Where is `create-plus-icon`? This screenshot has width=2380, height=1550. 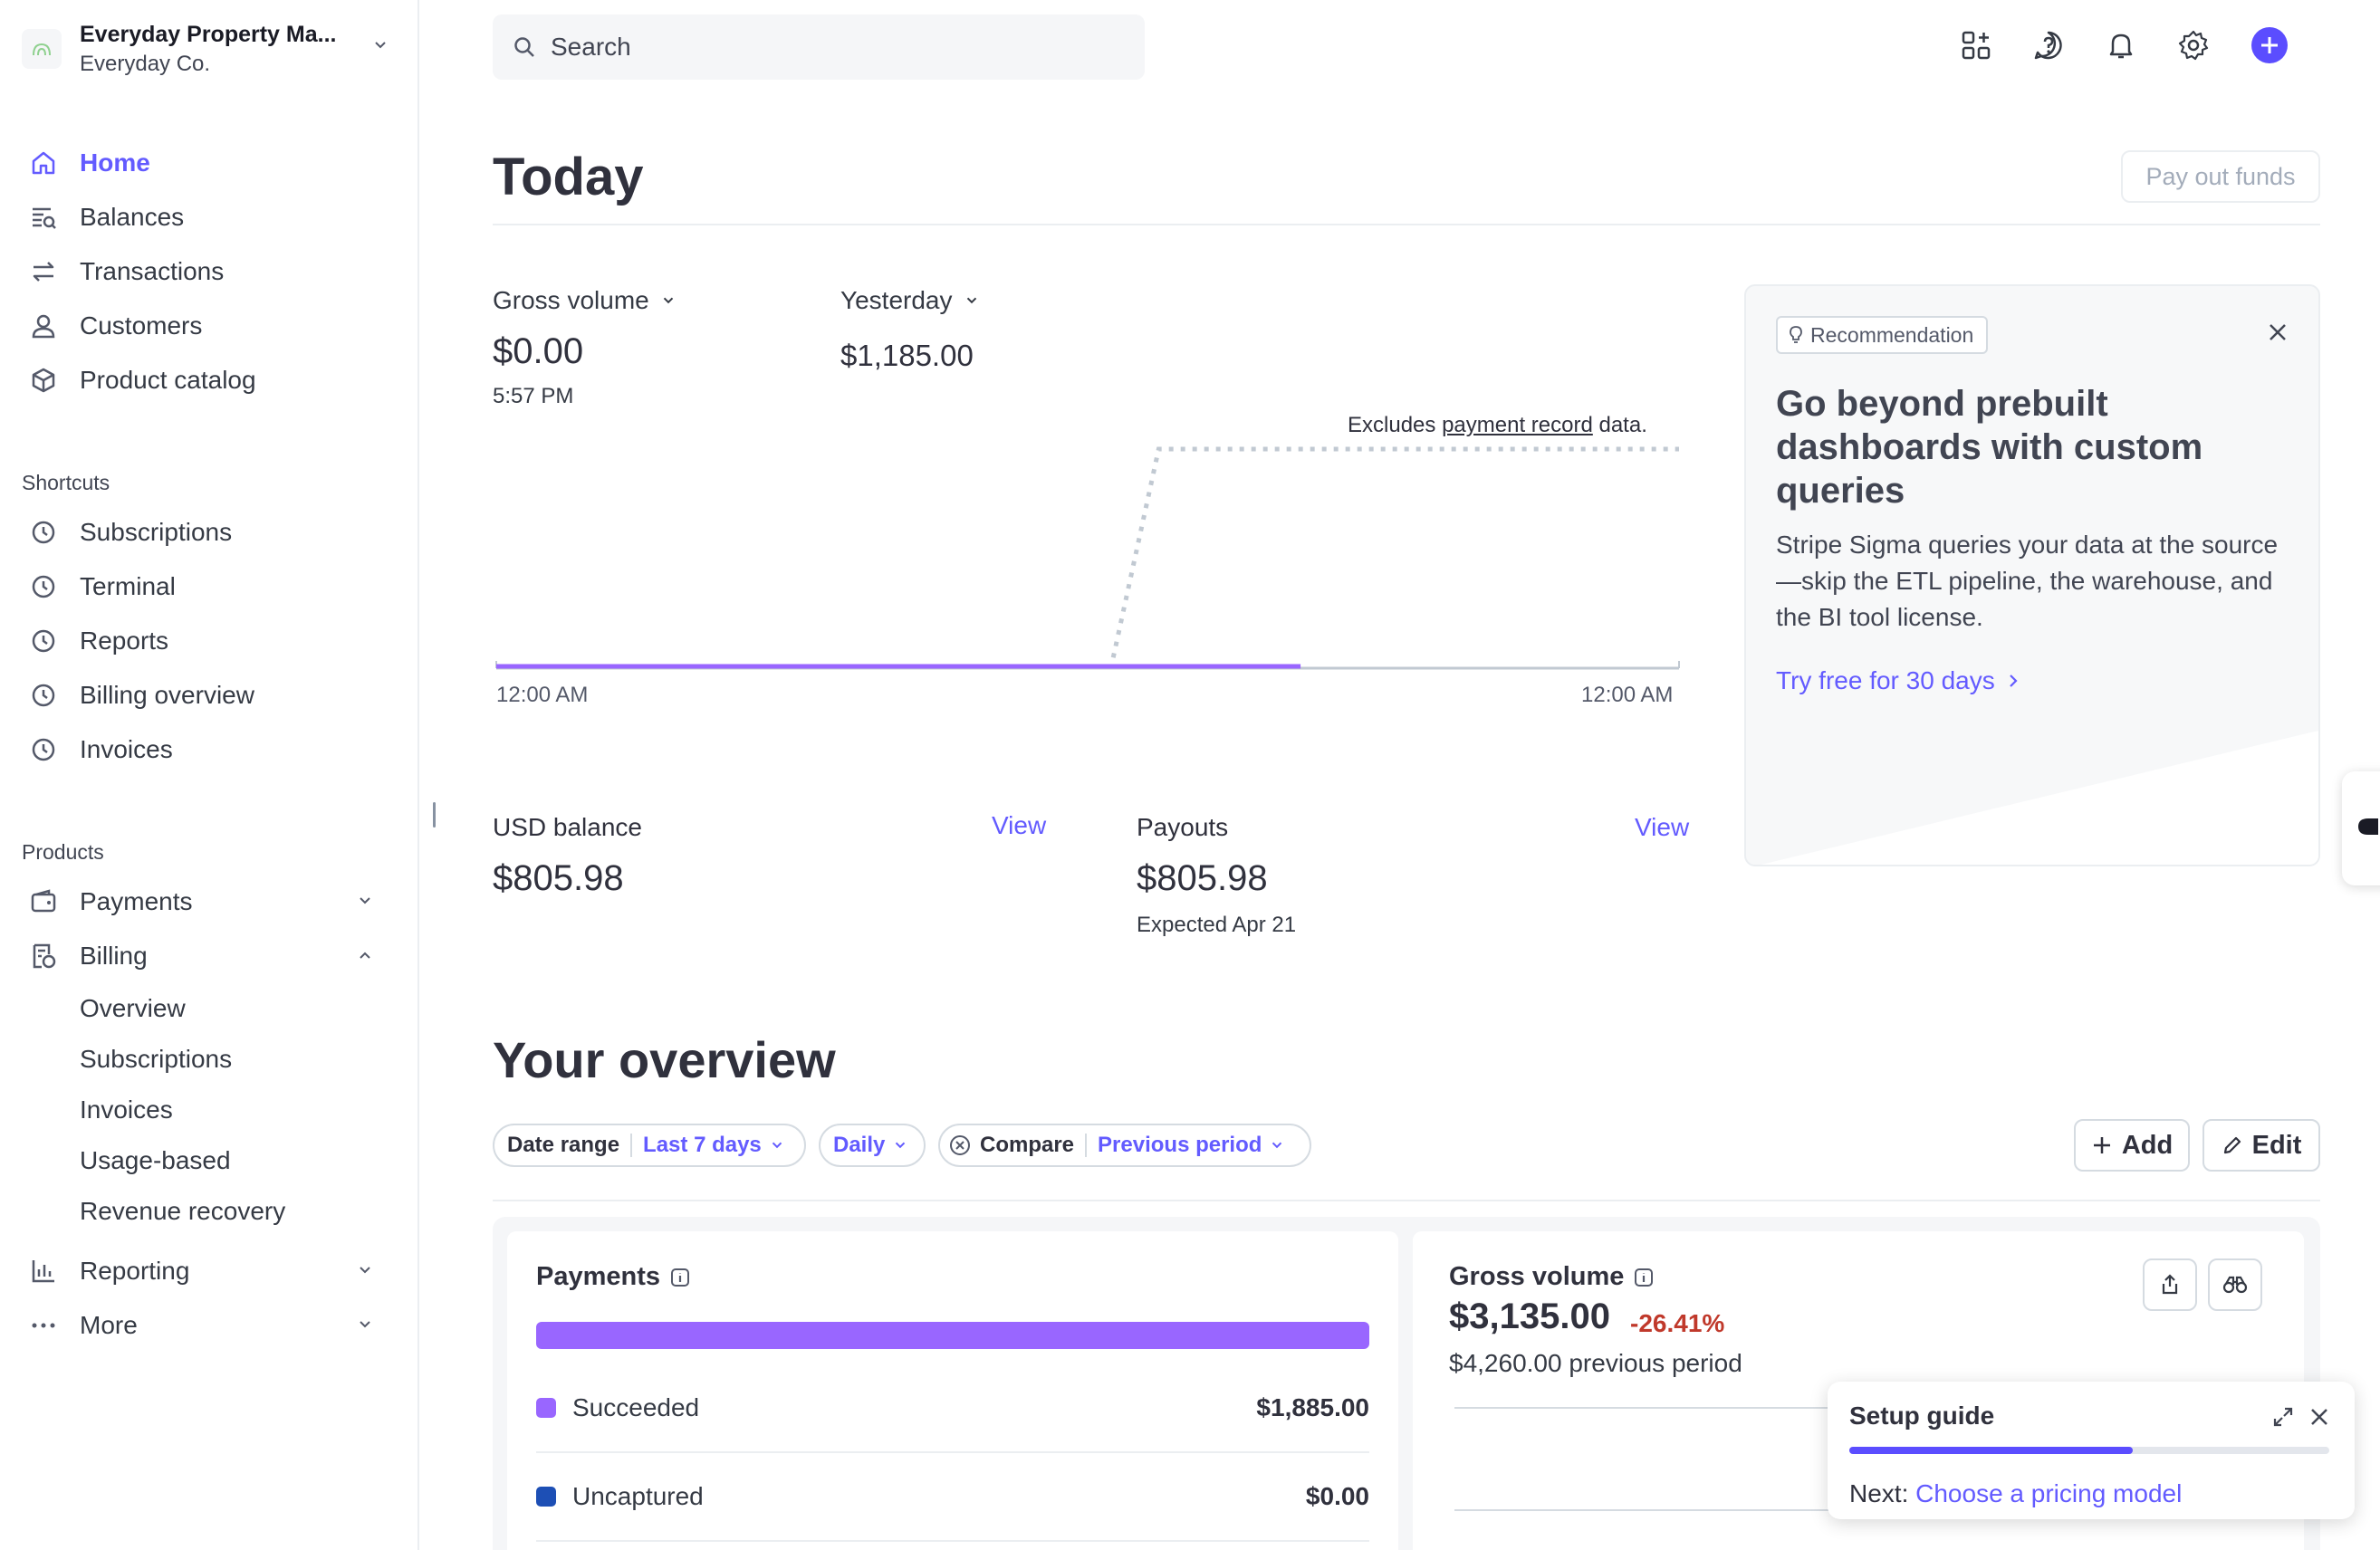
create-plus-icon is located at coordinates (2269, 45).